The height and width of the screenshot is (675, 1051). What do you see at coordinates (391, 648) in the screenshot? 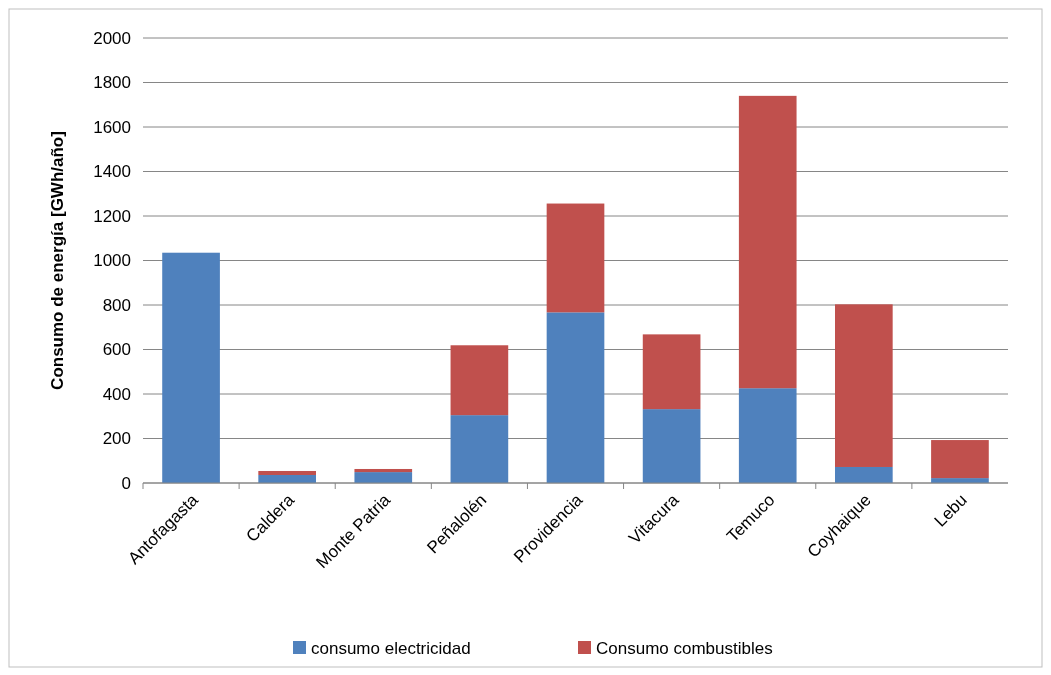
I see `legend-label: consumo electricidad` at bounding box center [391, 648].